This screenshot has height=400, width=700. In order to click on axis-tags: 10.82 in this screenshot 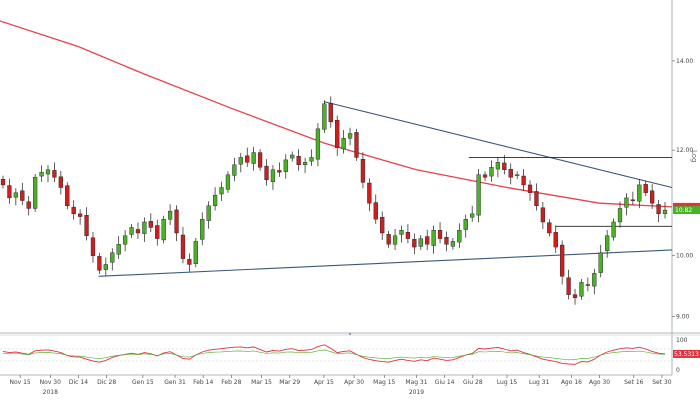, I will do `click(686, 208)`.